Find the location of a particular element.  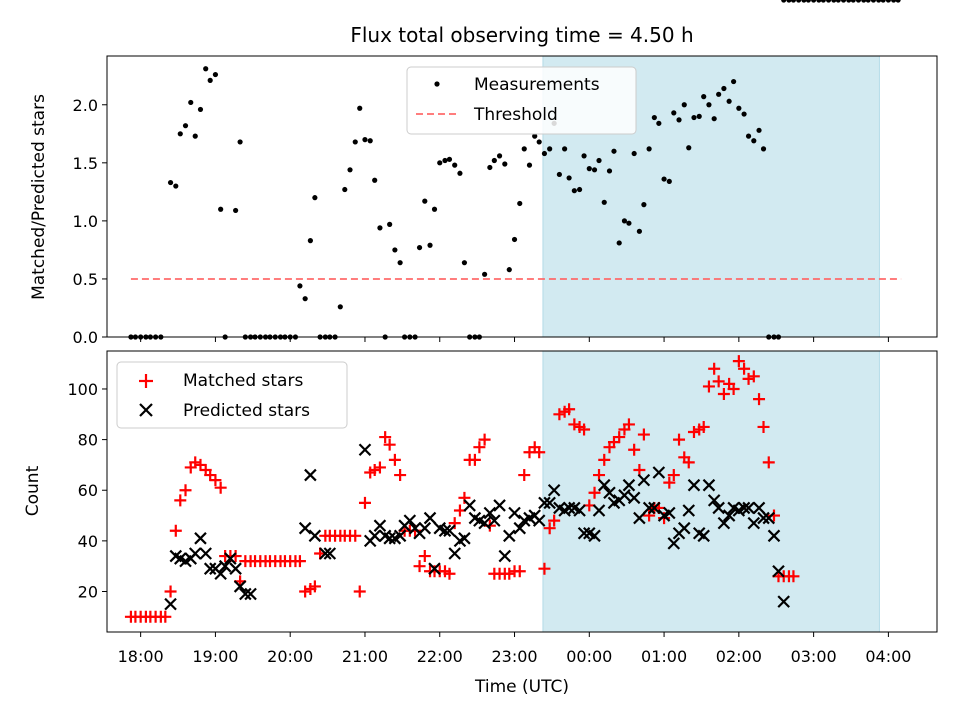

bottom-y-ticks: 20 40 60 80 100 is located at coordinates (87, 490).